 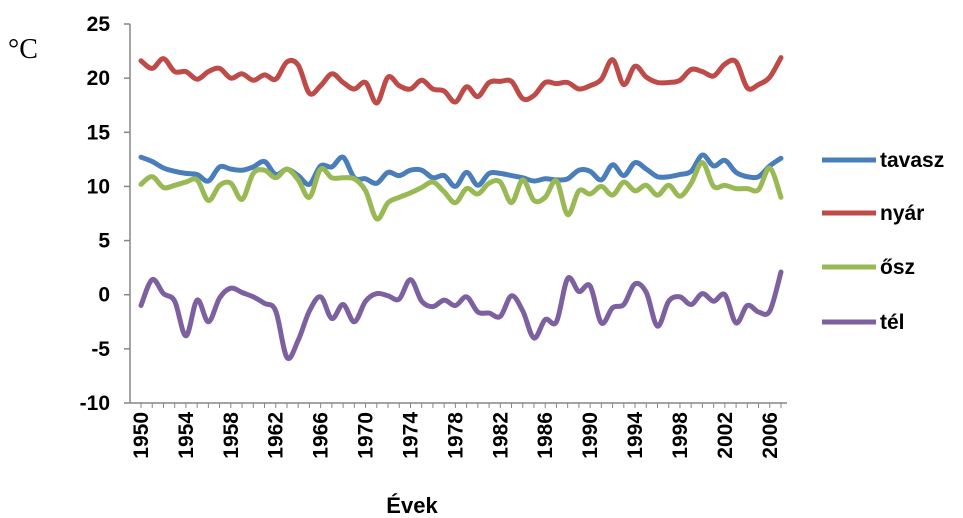 What do you see at coordinates (231, 435) in the screenshot?
I see `x-tick-label: 1958` at bounding box center [231, 435].